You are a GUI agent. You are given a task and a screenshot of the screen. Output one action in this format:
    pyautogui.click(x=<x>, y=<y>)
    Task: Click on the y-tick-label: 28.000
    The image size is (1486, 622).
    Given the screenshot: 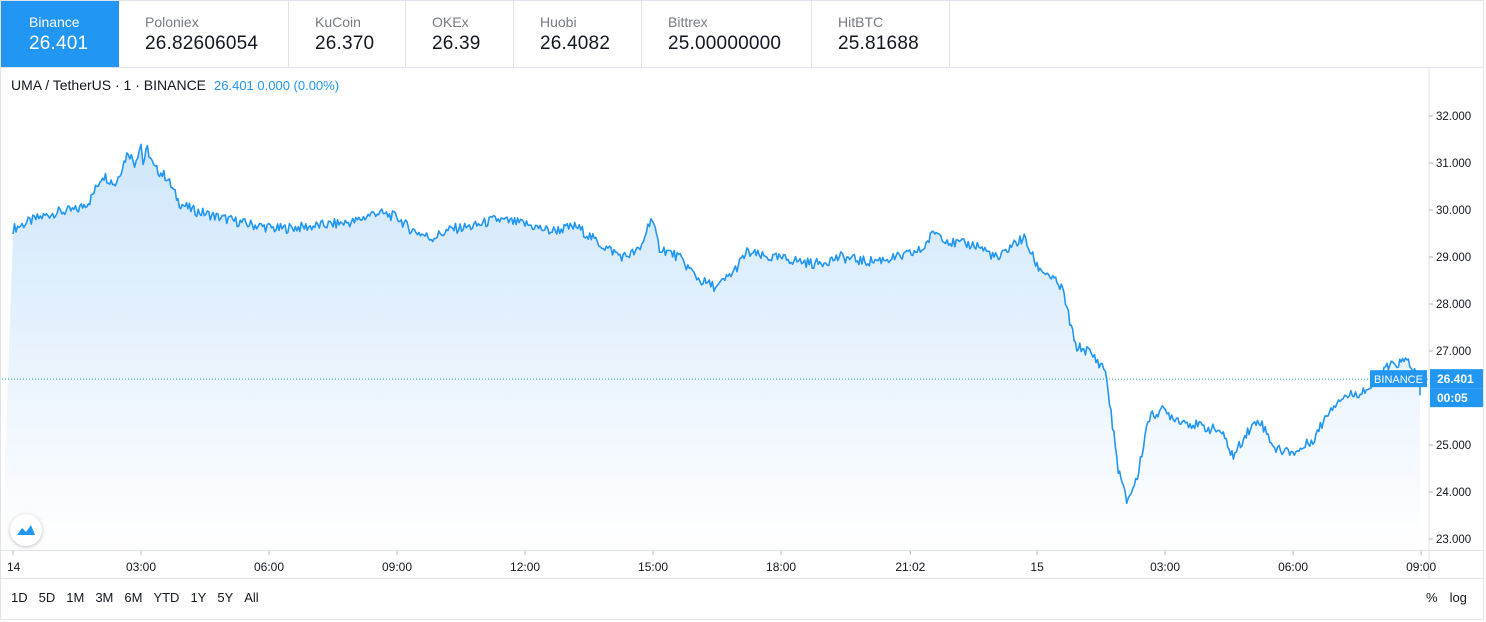 What is the action you would take?
    pyautogui.click(x=1453, y=305)
    